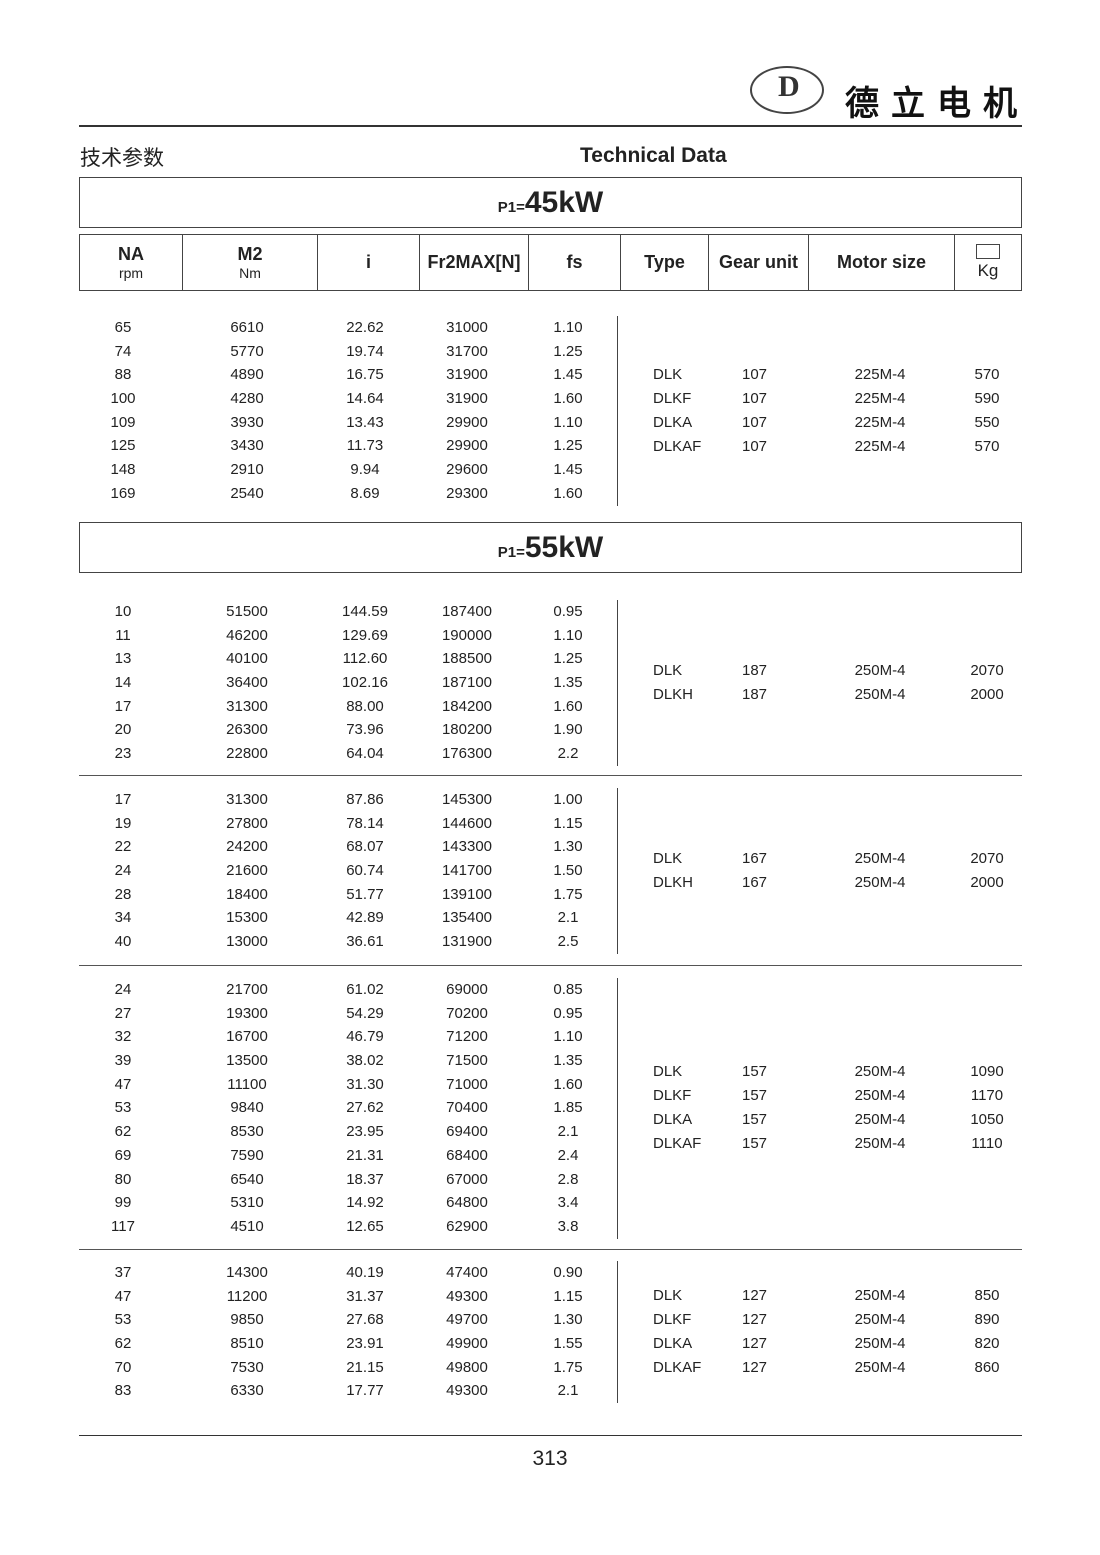 The image size is (1100, 1555). What do you see at coordinates (467, 799) in the screenshot?
I see `cell: 145300` at bounding box center [467, 799].